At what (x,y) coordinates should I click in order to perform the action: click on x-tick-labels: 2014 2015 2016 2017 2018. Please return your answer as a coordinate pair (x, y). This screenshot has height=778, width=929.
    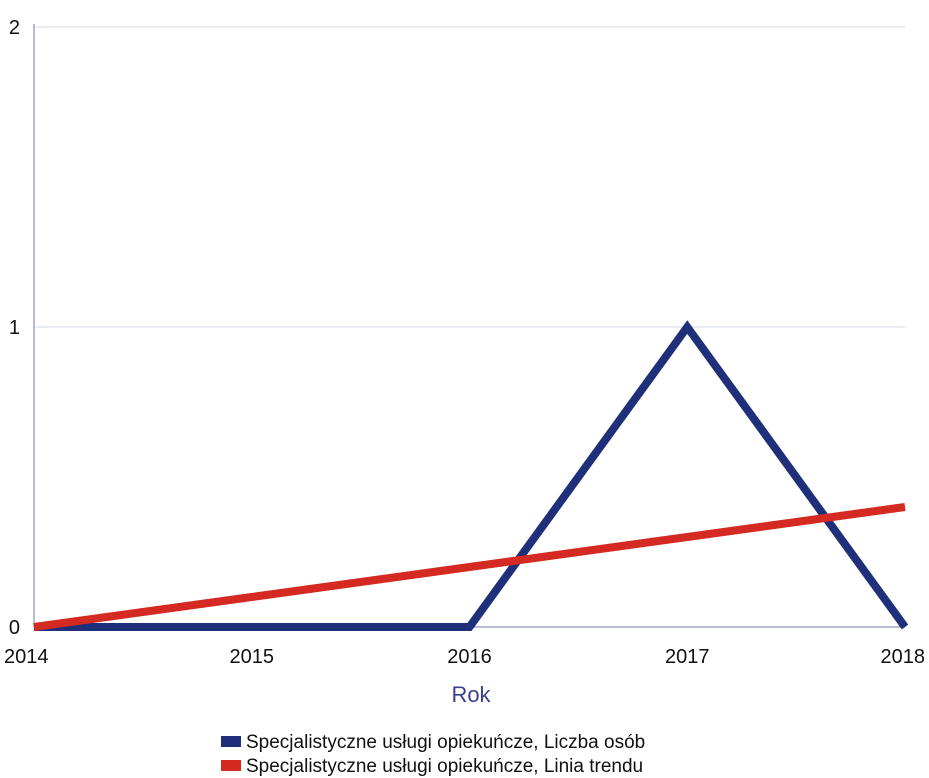
    Looking at the image, I should click on (464, 657).